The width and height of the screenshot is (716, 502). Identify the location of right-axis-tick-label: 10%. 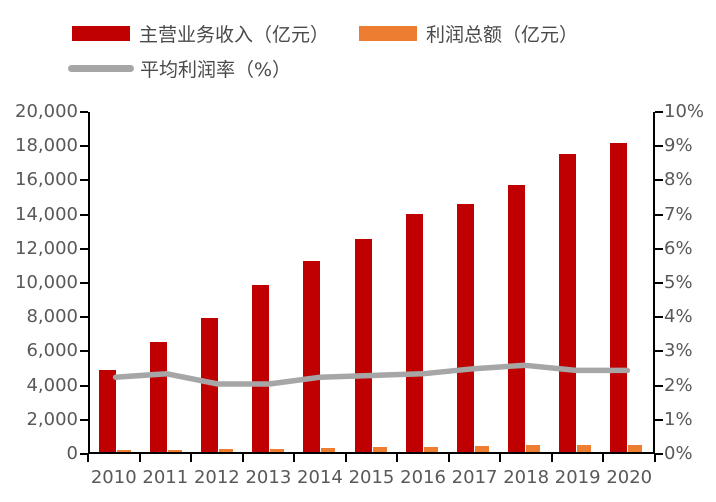
(684, 111).